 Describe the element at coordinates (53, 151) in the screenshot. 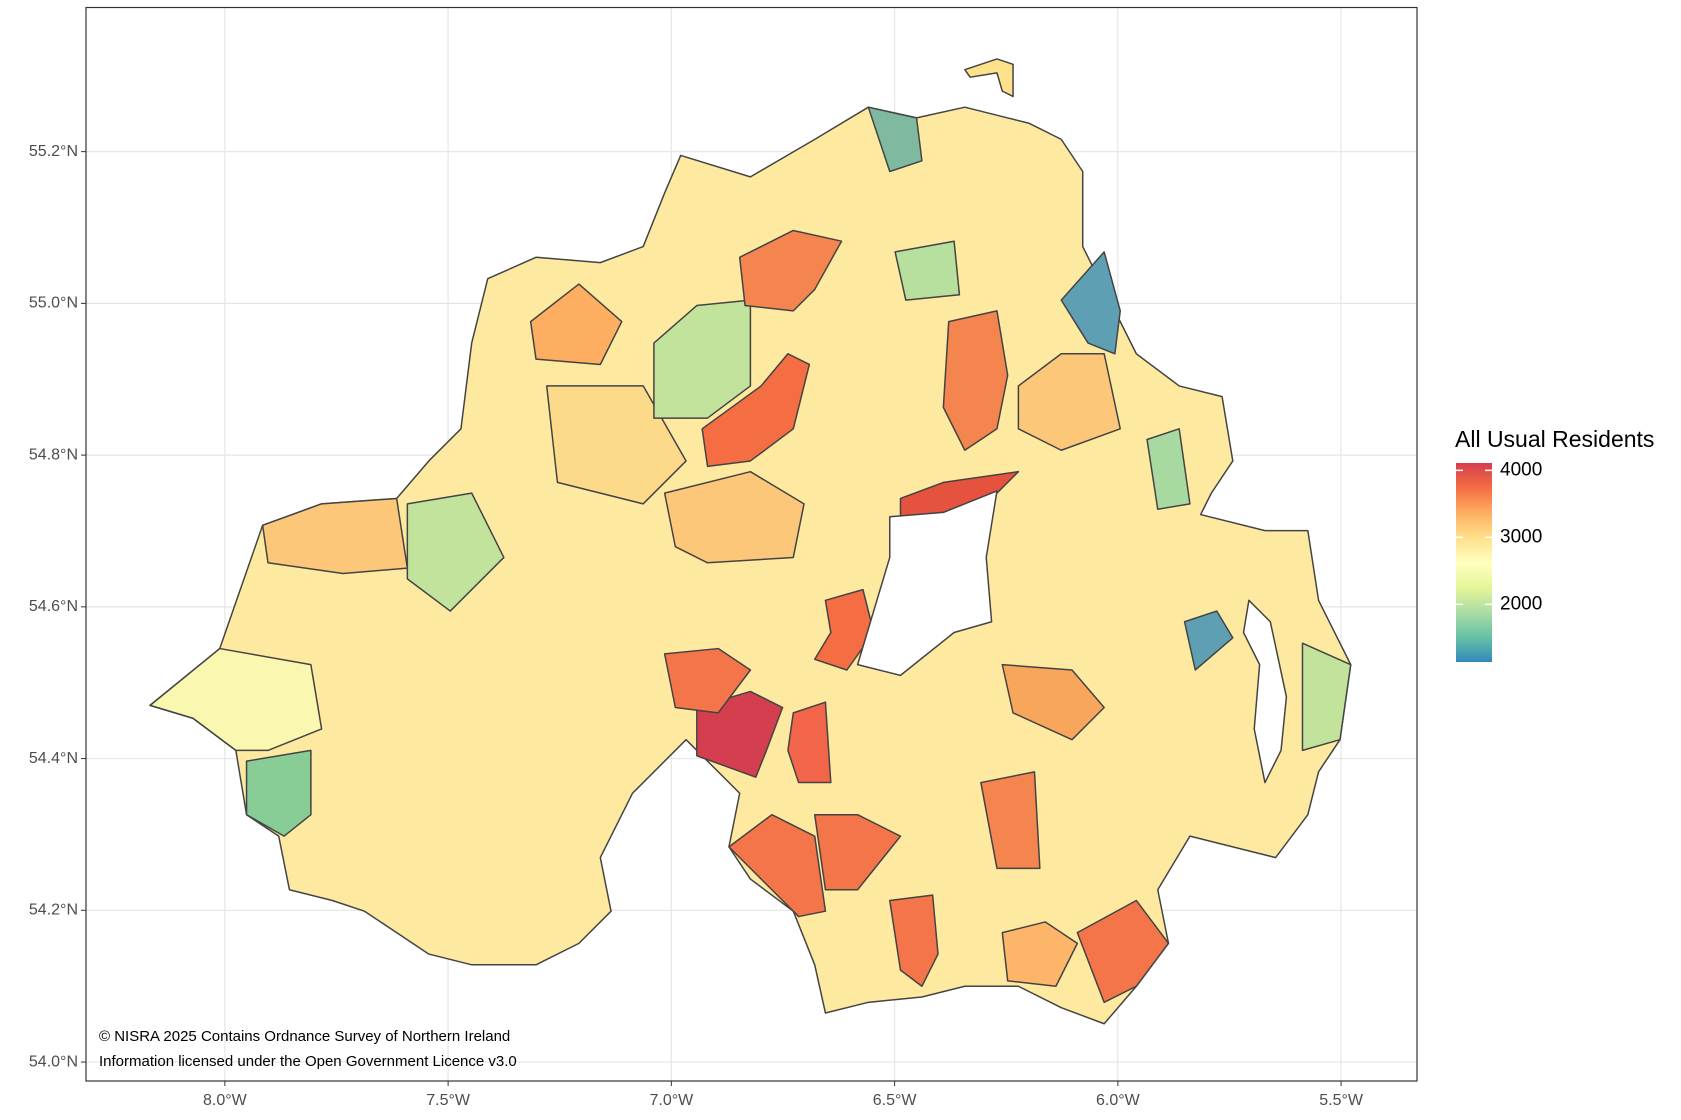

I see `y-tick-label: 55.2°N` at that location.